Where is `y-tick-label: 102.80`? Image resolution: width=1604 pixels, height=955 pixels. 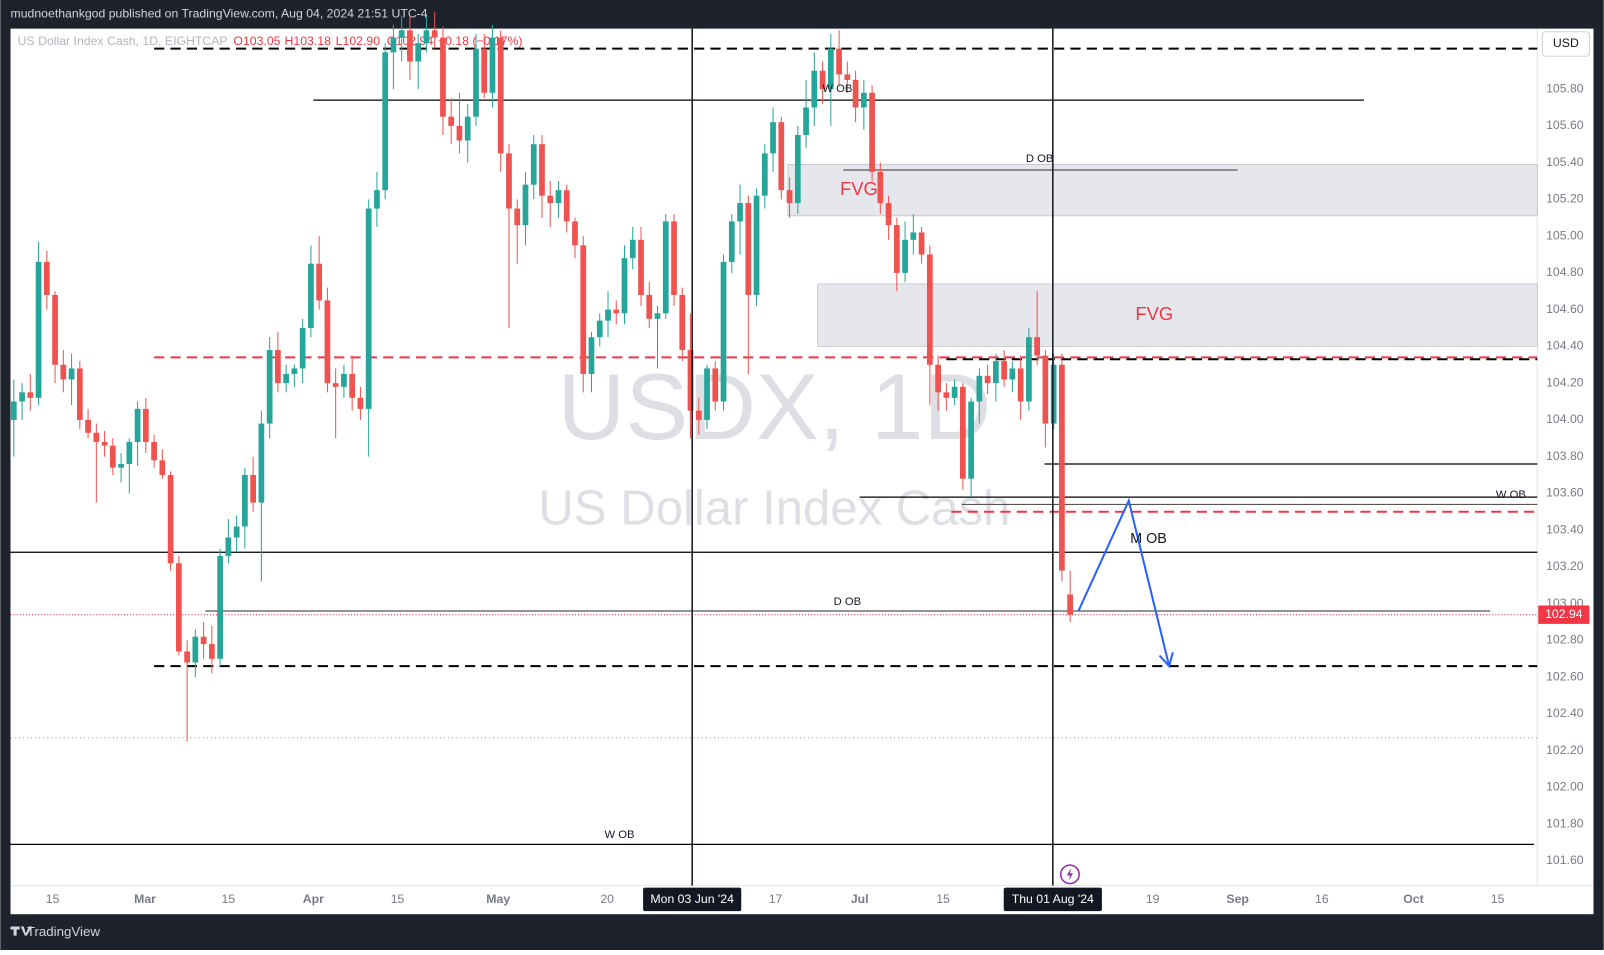
y-tick-label: 102.80 is located at coordinates (1565, 640).